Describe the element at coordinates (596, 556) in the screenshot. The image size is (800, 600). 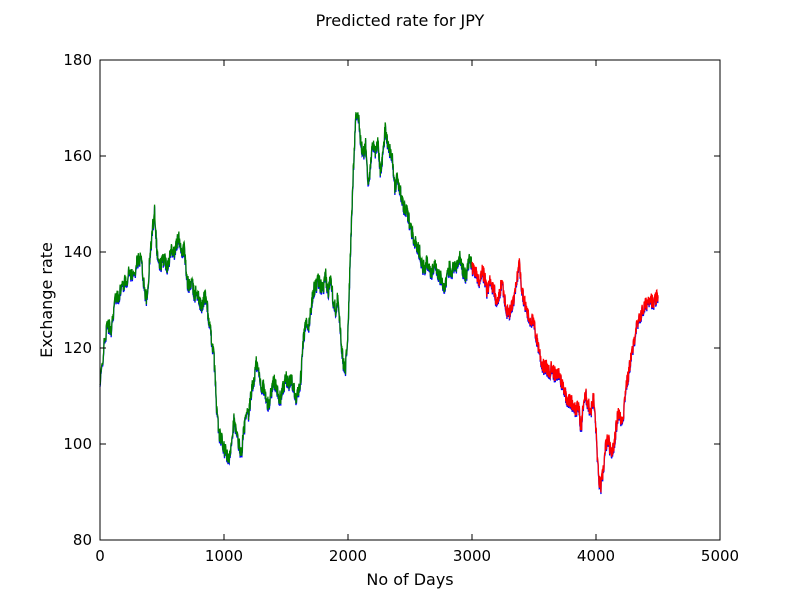
I see `x-tick-label: 4000` at that location.